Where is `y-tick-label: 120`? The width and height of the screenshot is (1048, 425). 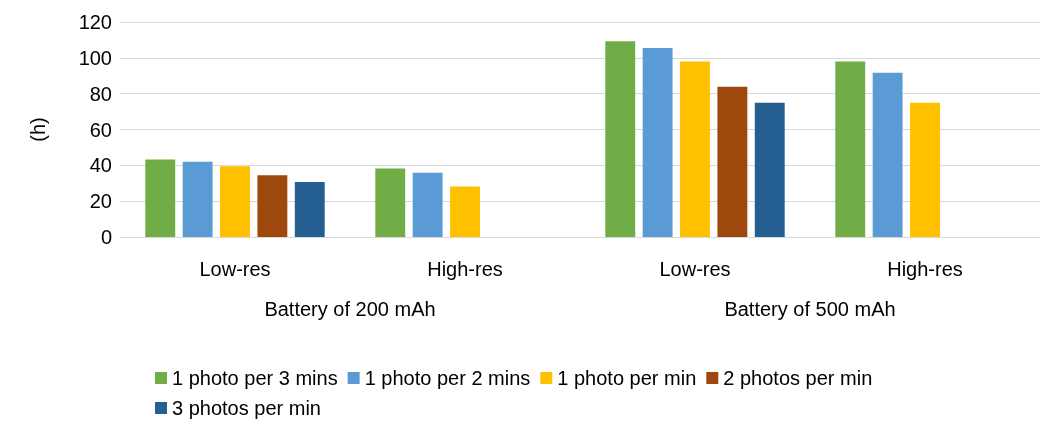
y-tick-label: 120 is located at coordinates (95, 22).